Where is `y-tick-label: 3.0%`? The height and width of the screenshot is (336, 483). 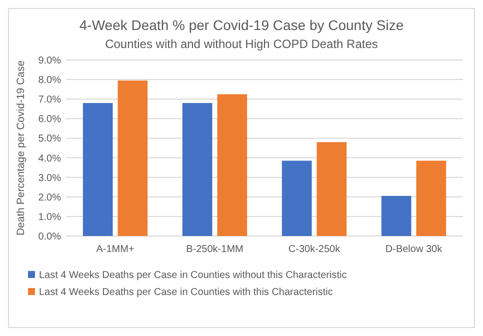 y-tick-label: 3.0% is located at coordinates (50, 178).